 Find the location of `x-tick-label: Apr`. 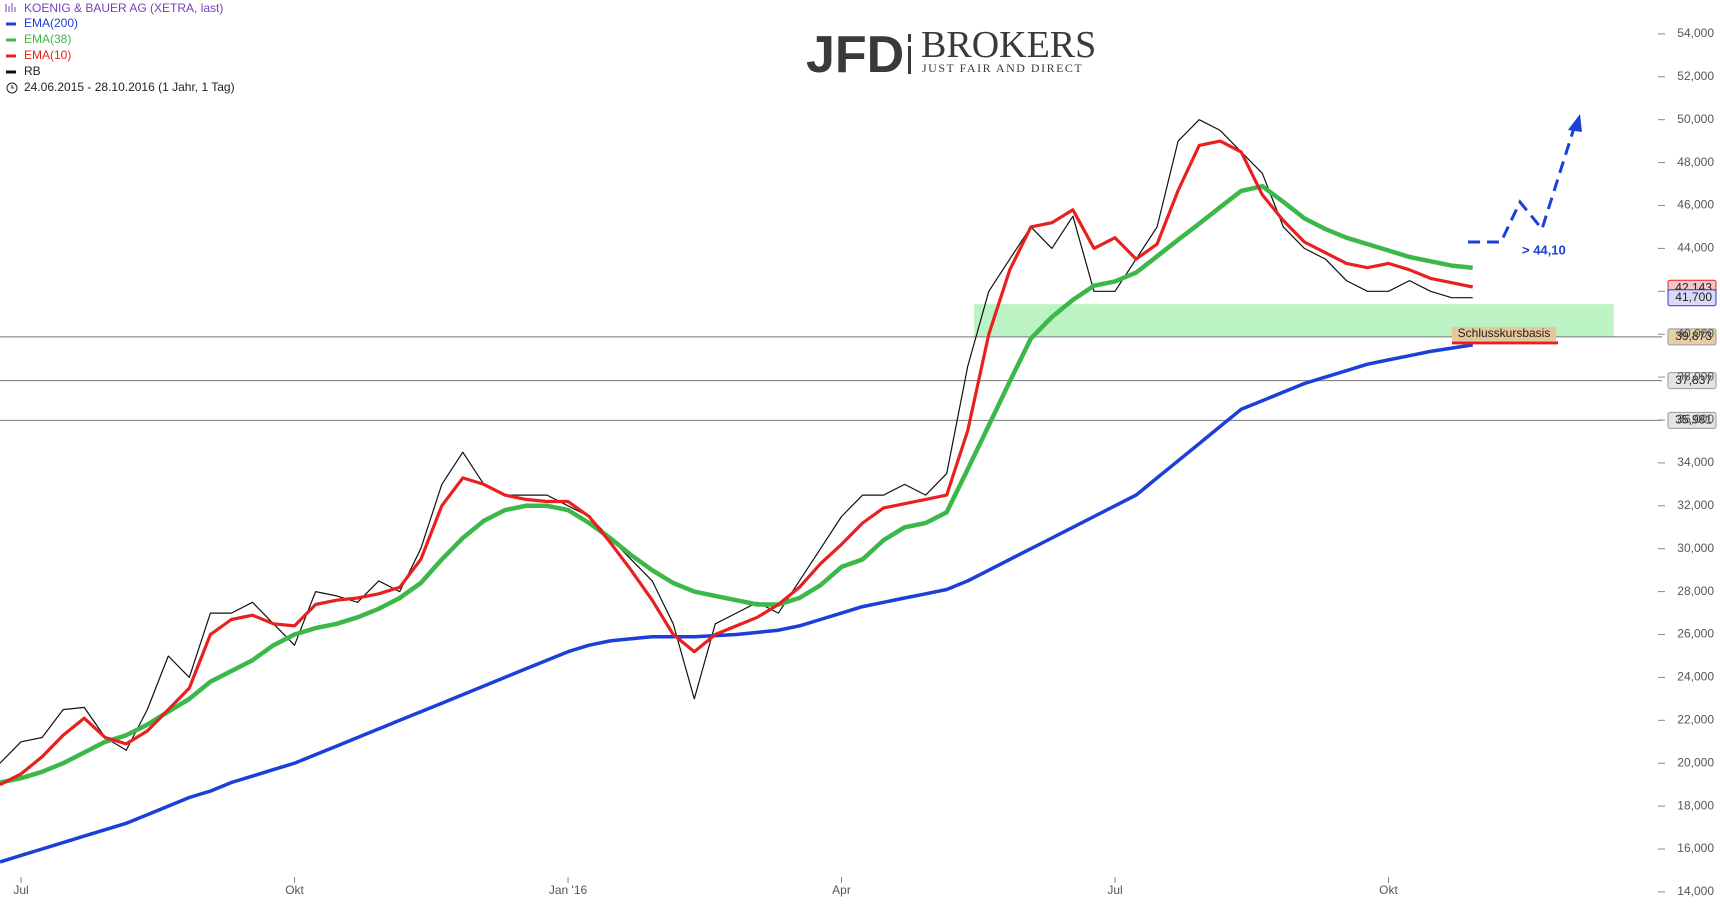

x-tick-label: Apr is located at coordinates (841, 890).